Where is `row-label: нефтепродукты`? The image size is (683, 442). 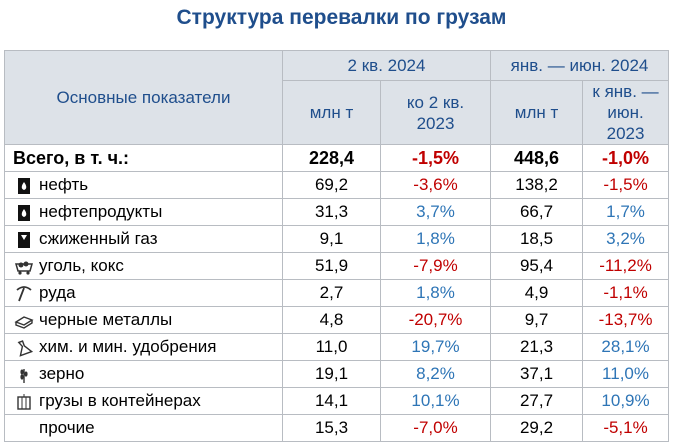
row-label: нефтепродукты is located at coordinates (101, 211).